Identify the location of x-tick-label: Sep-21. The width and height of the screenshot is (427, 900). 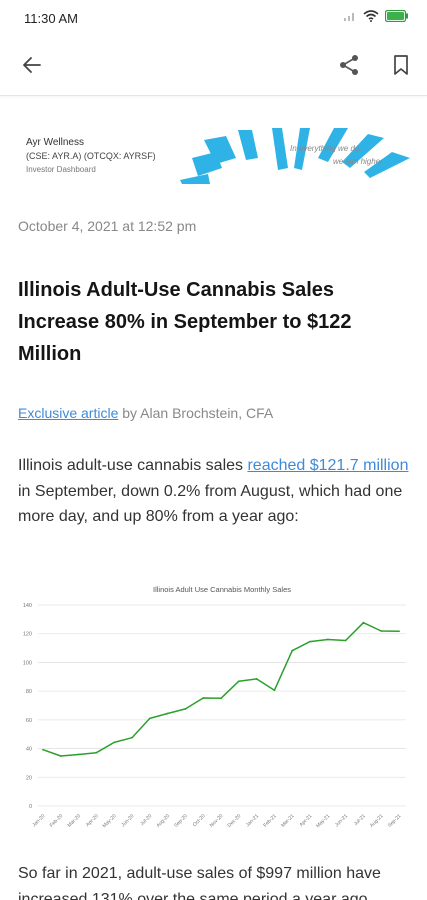
(395, 821).